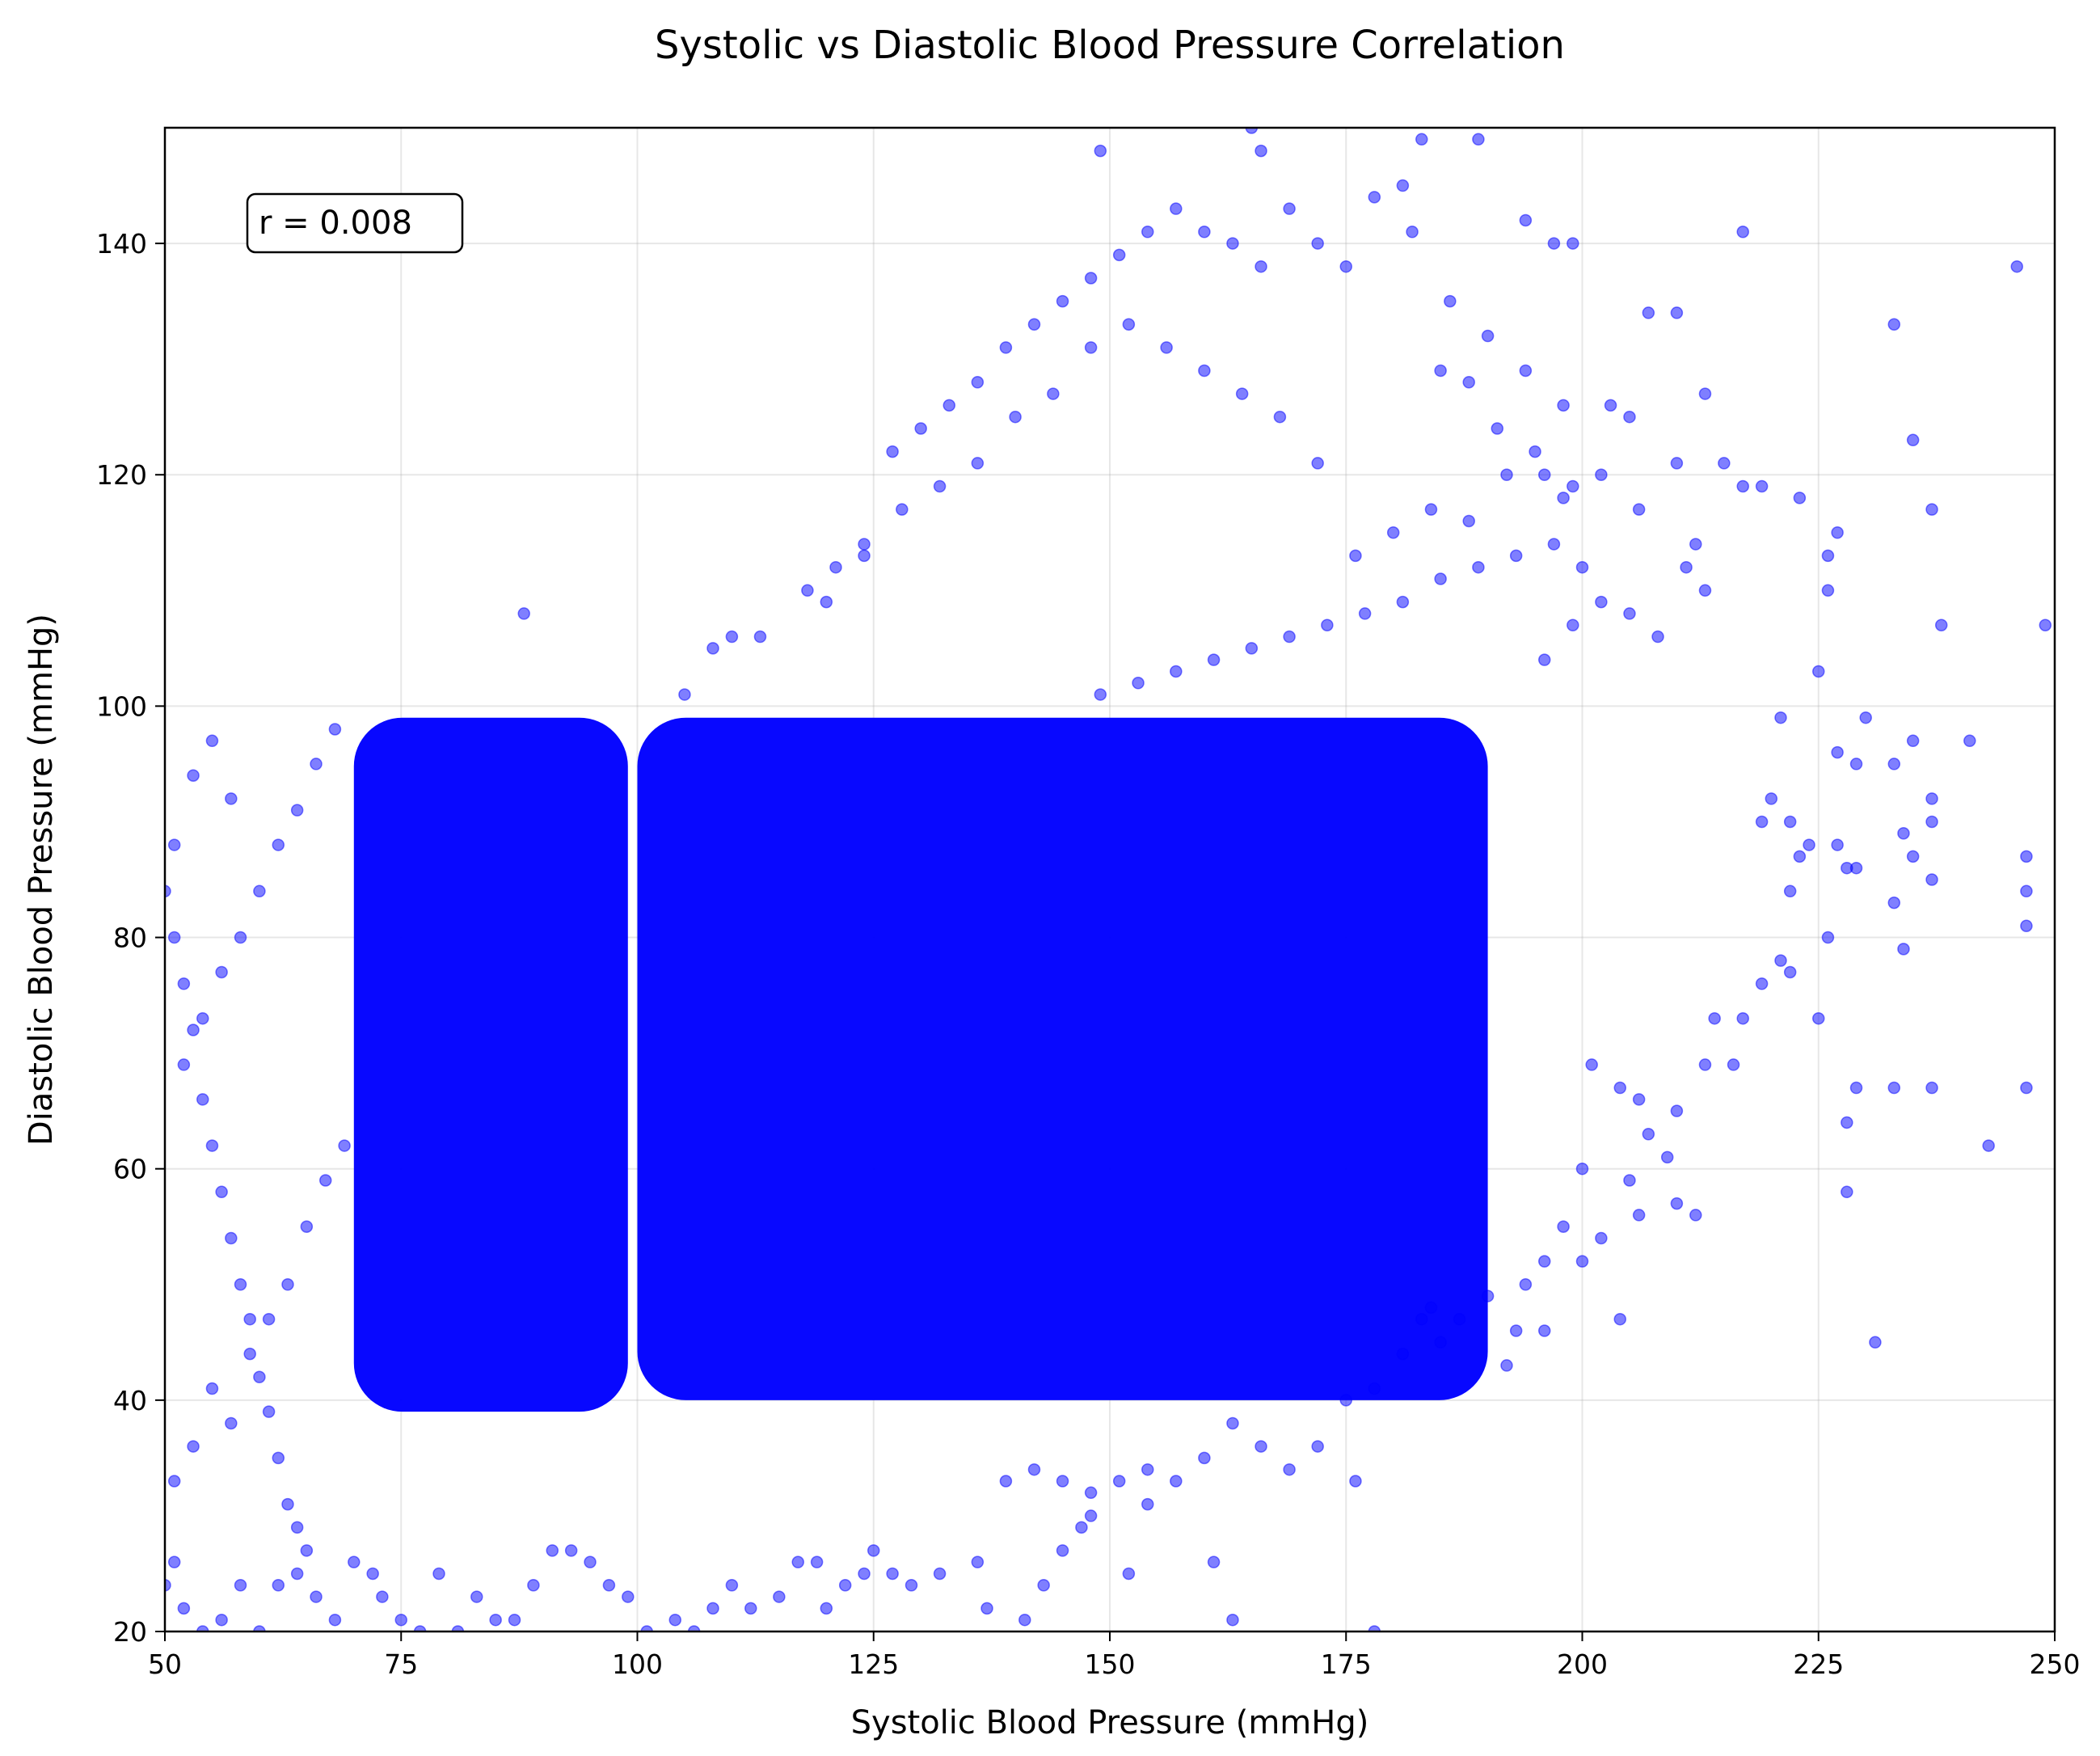 This screenshot has height=1756, width=2100. What do you see at coordinates (41, 880) in the screenshot?
I see `y-axis-label: Diastolic Blood Pressure (mmHg)` at bounding box center [41, 880].